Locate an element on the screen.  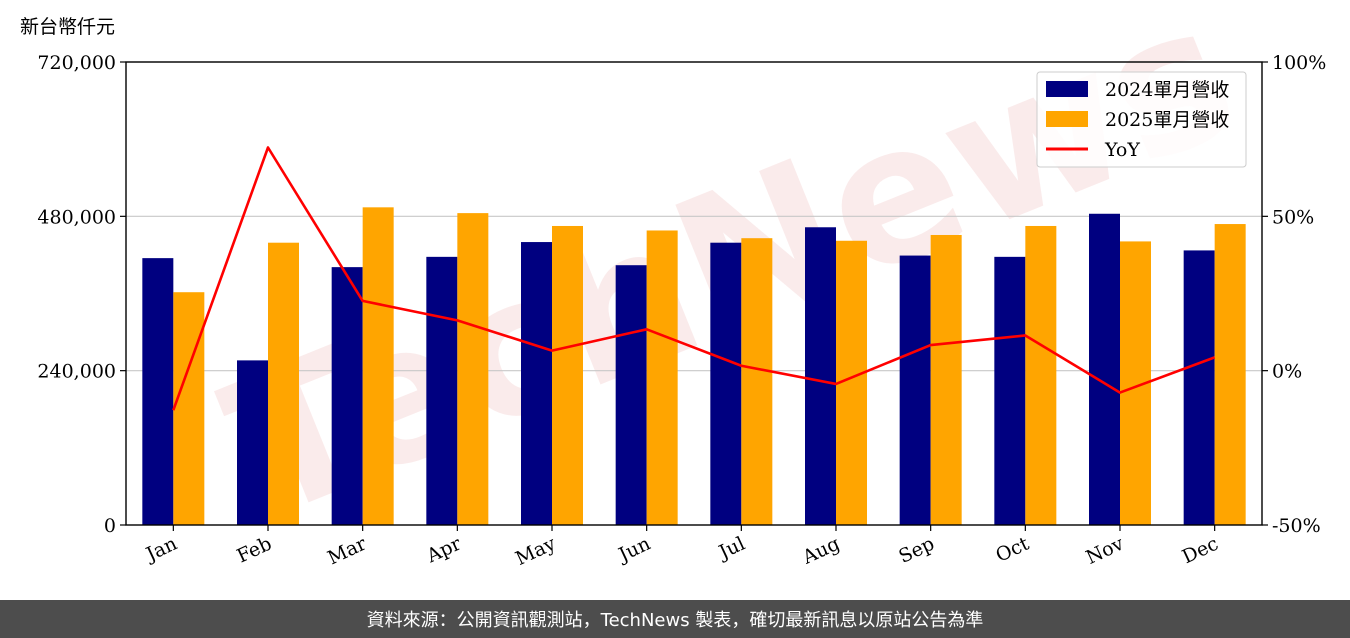
legend-box is located at coordinates (1141, 119).